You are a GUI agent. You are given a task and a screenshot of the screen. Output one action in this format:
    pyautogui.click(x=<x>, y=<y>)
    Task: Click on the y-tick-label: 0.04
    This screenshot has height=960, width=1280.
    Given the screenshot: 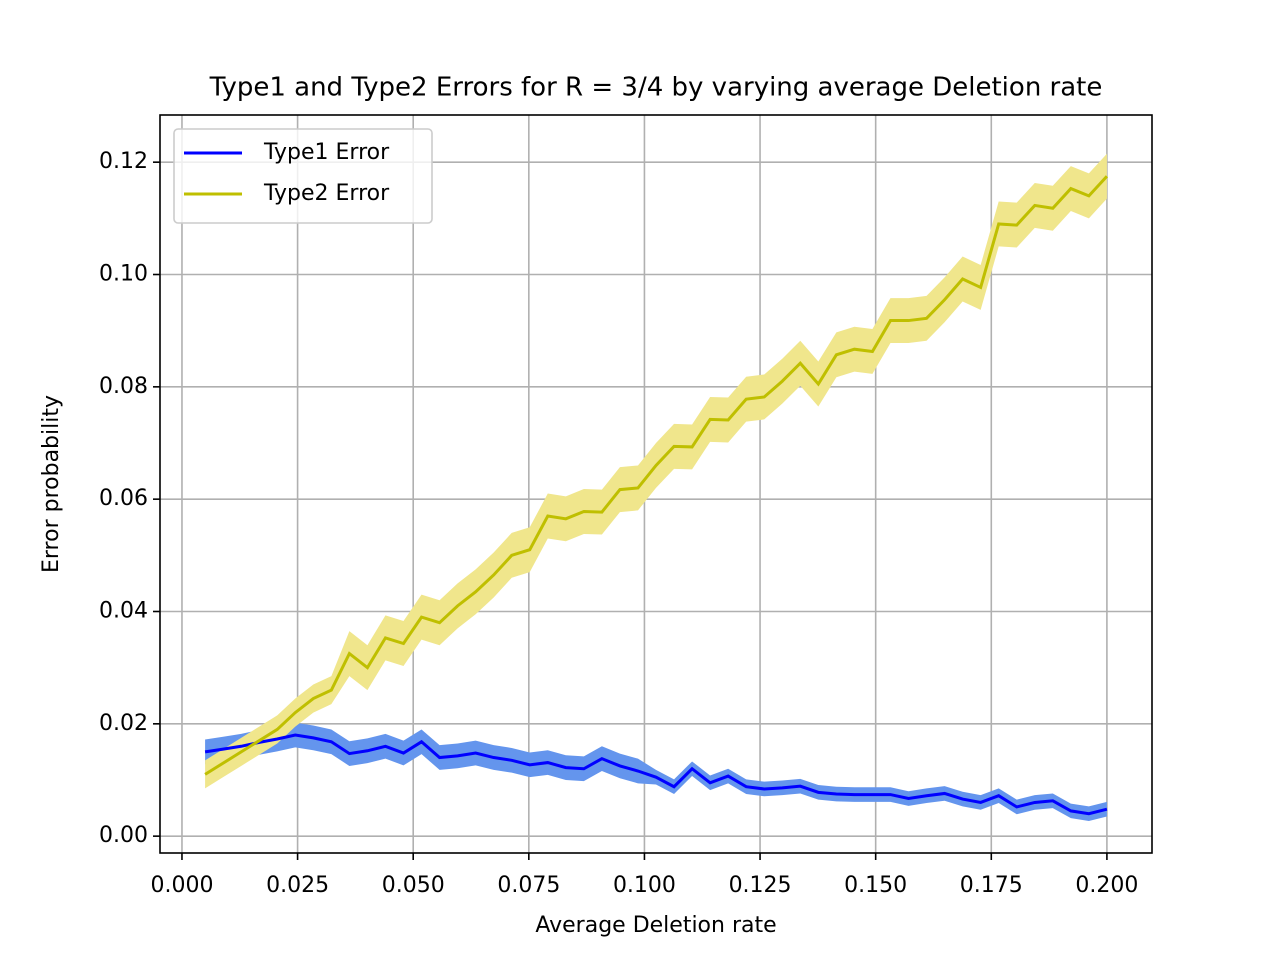 What is the action you would take?
    pyautogui.click(x=123, y=610)
    